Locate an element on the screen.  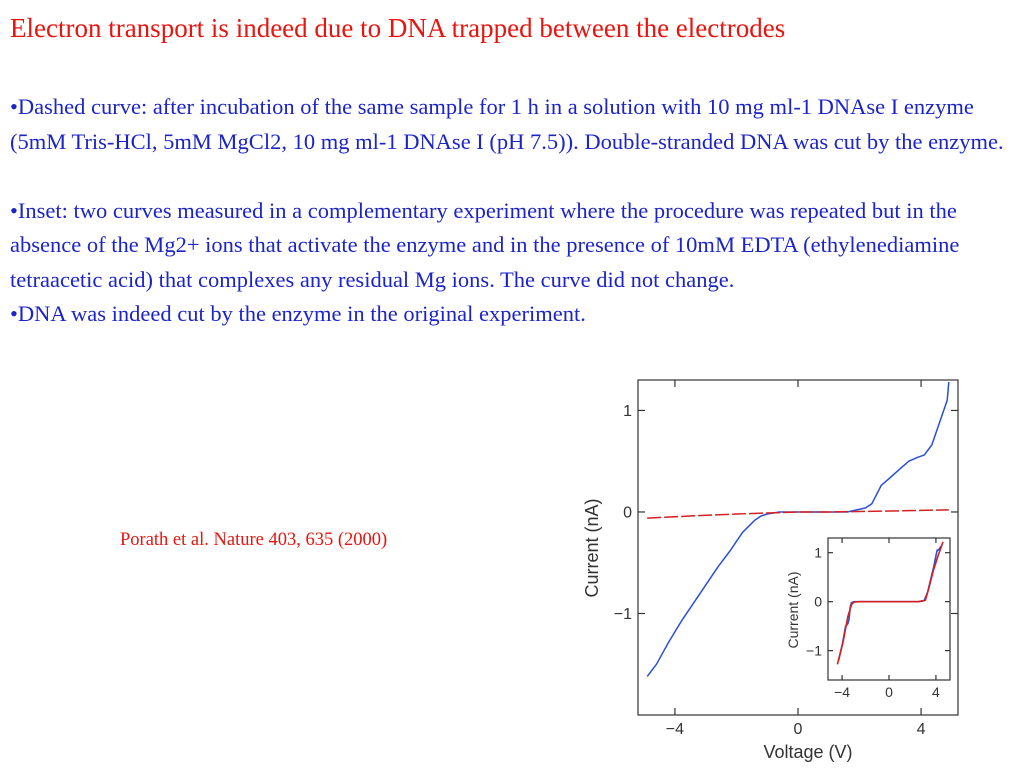
inset-ytick-label: 1 is located at coordinates (818, 553).